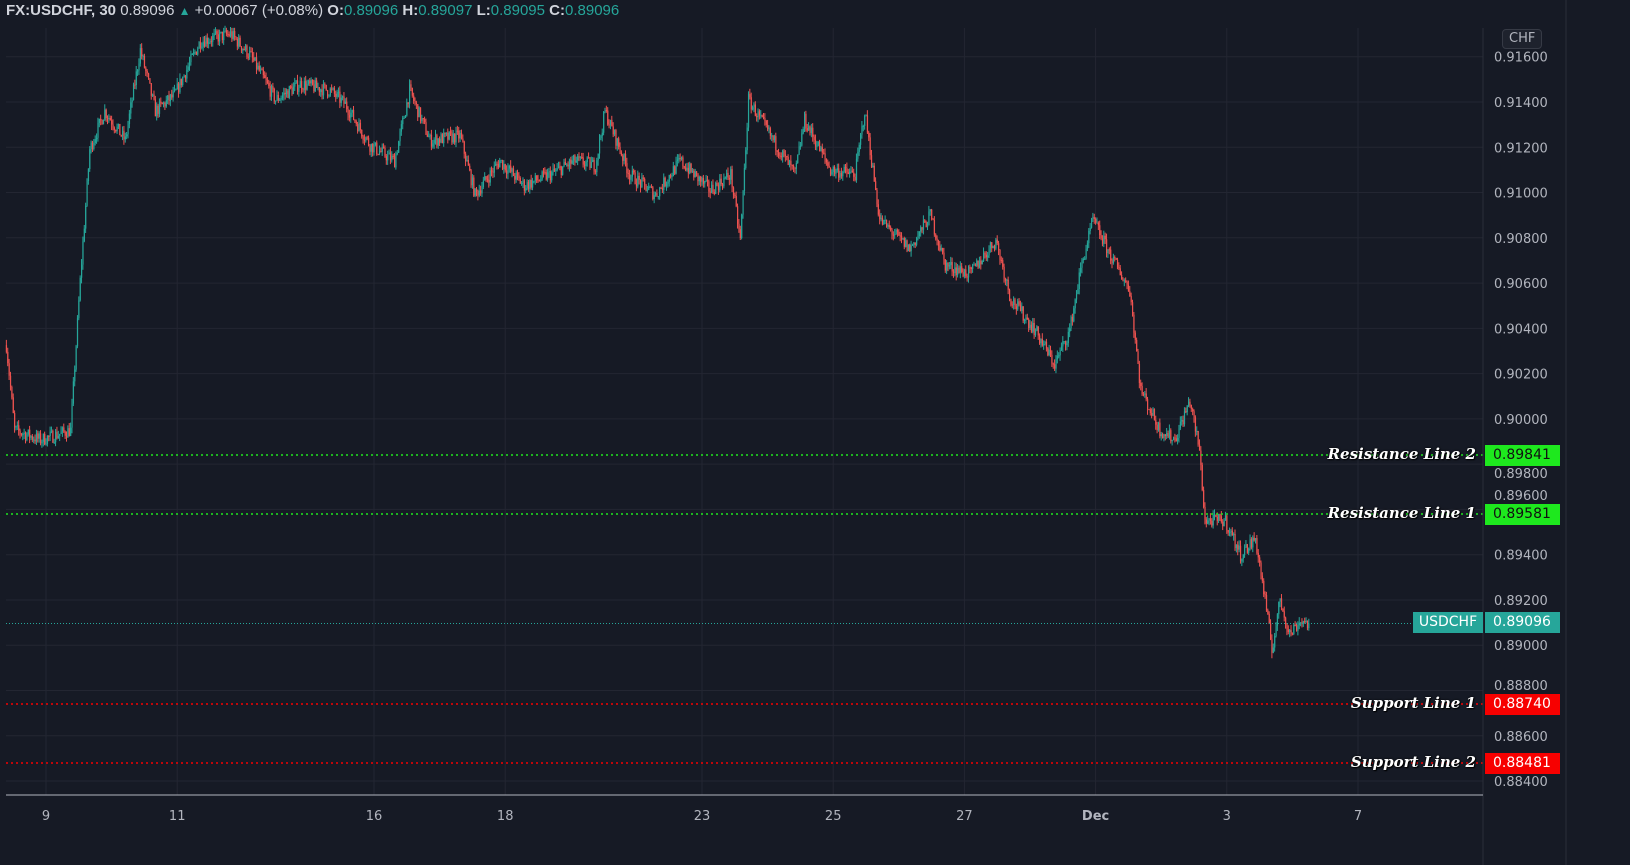 This screenshot has width=1630, height=865. What do you see at coordinates (61, 10) in the screenshot?
I see `symbol-title: FX:USDCHF, 30` at bounding box center [61, 10].